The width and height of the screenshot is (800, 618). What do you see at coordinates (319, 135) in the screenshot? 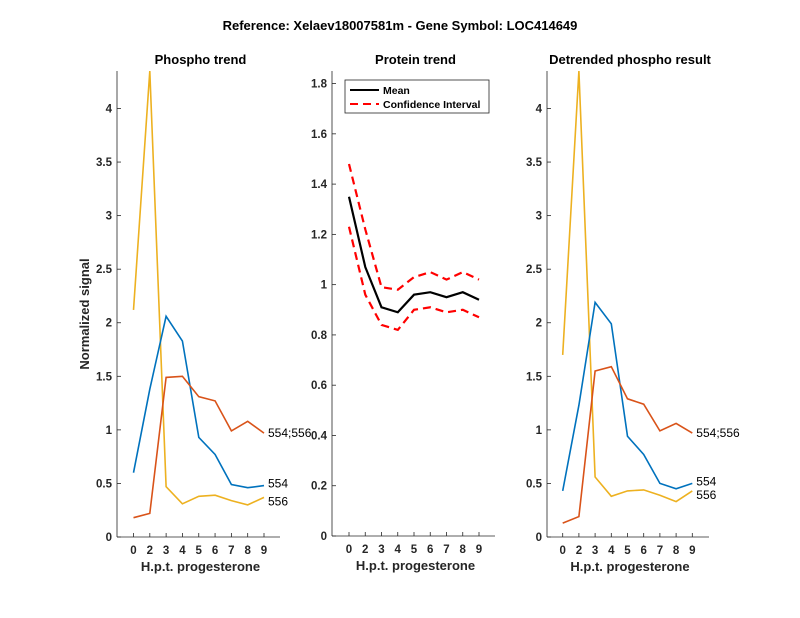
I see `y-tick-label: 1.6` at bounding box center [319, 135].